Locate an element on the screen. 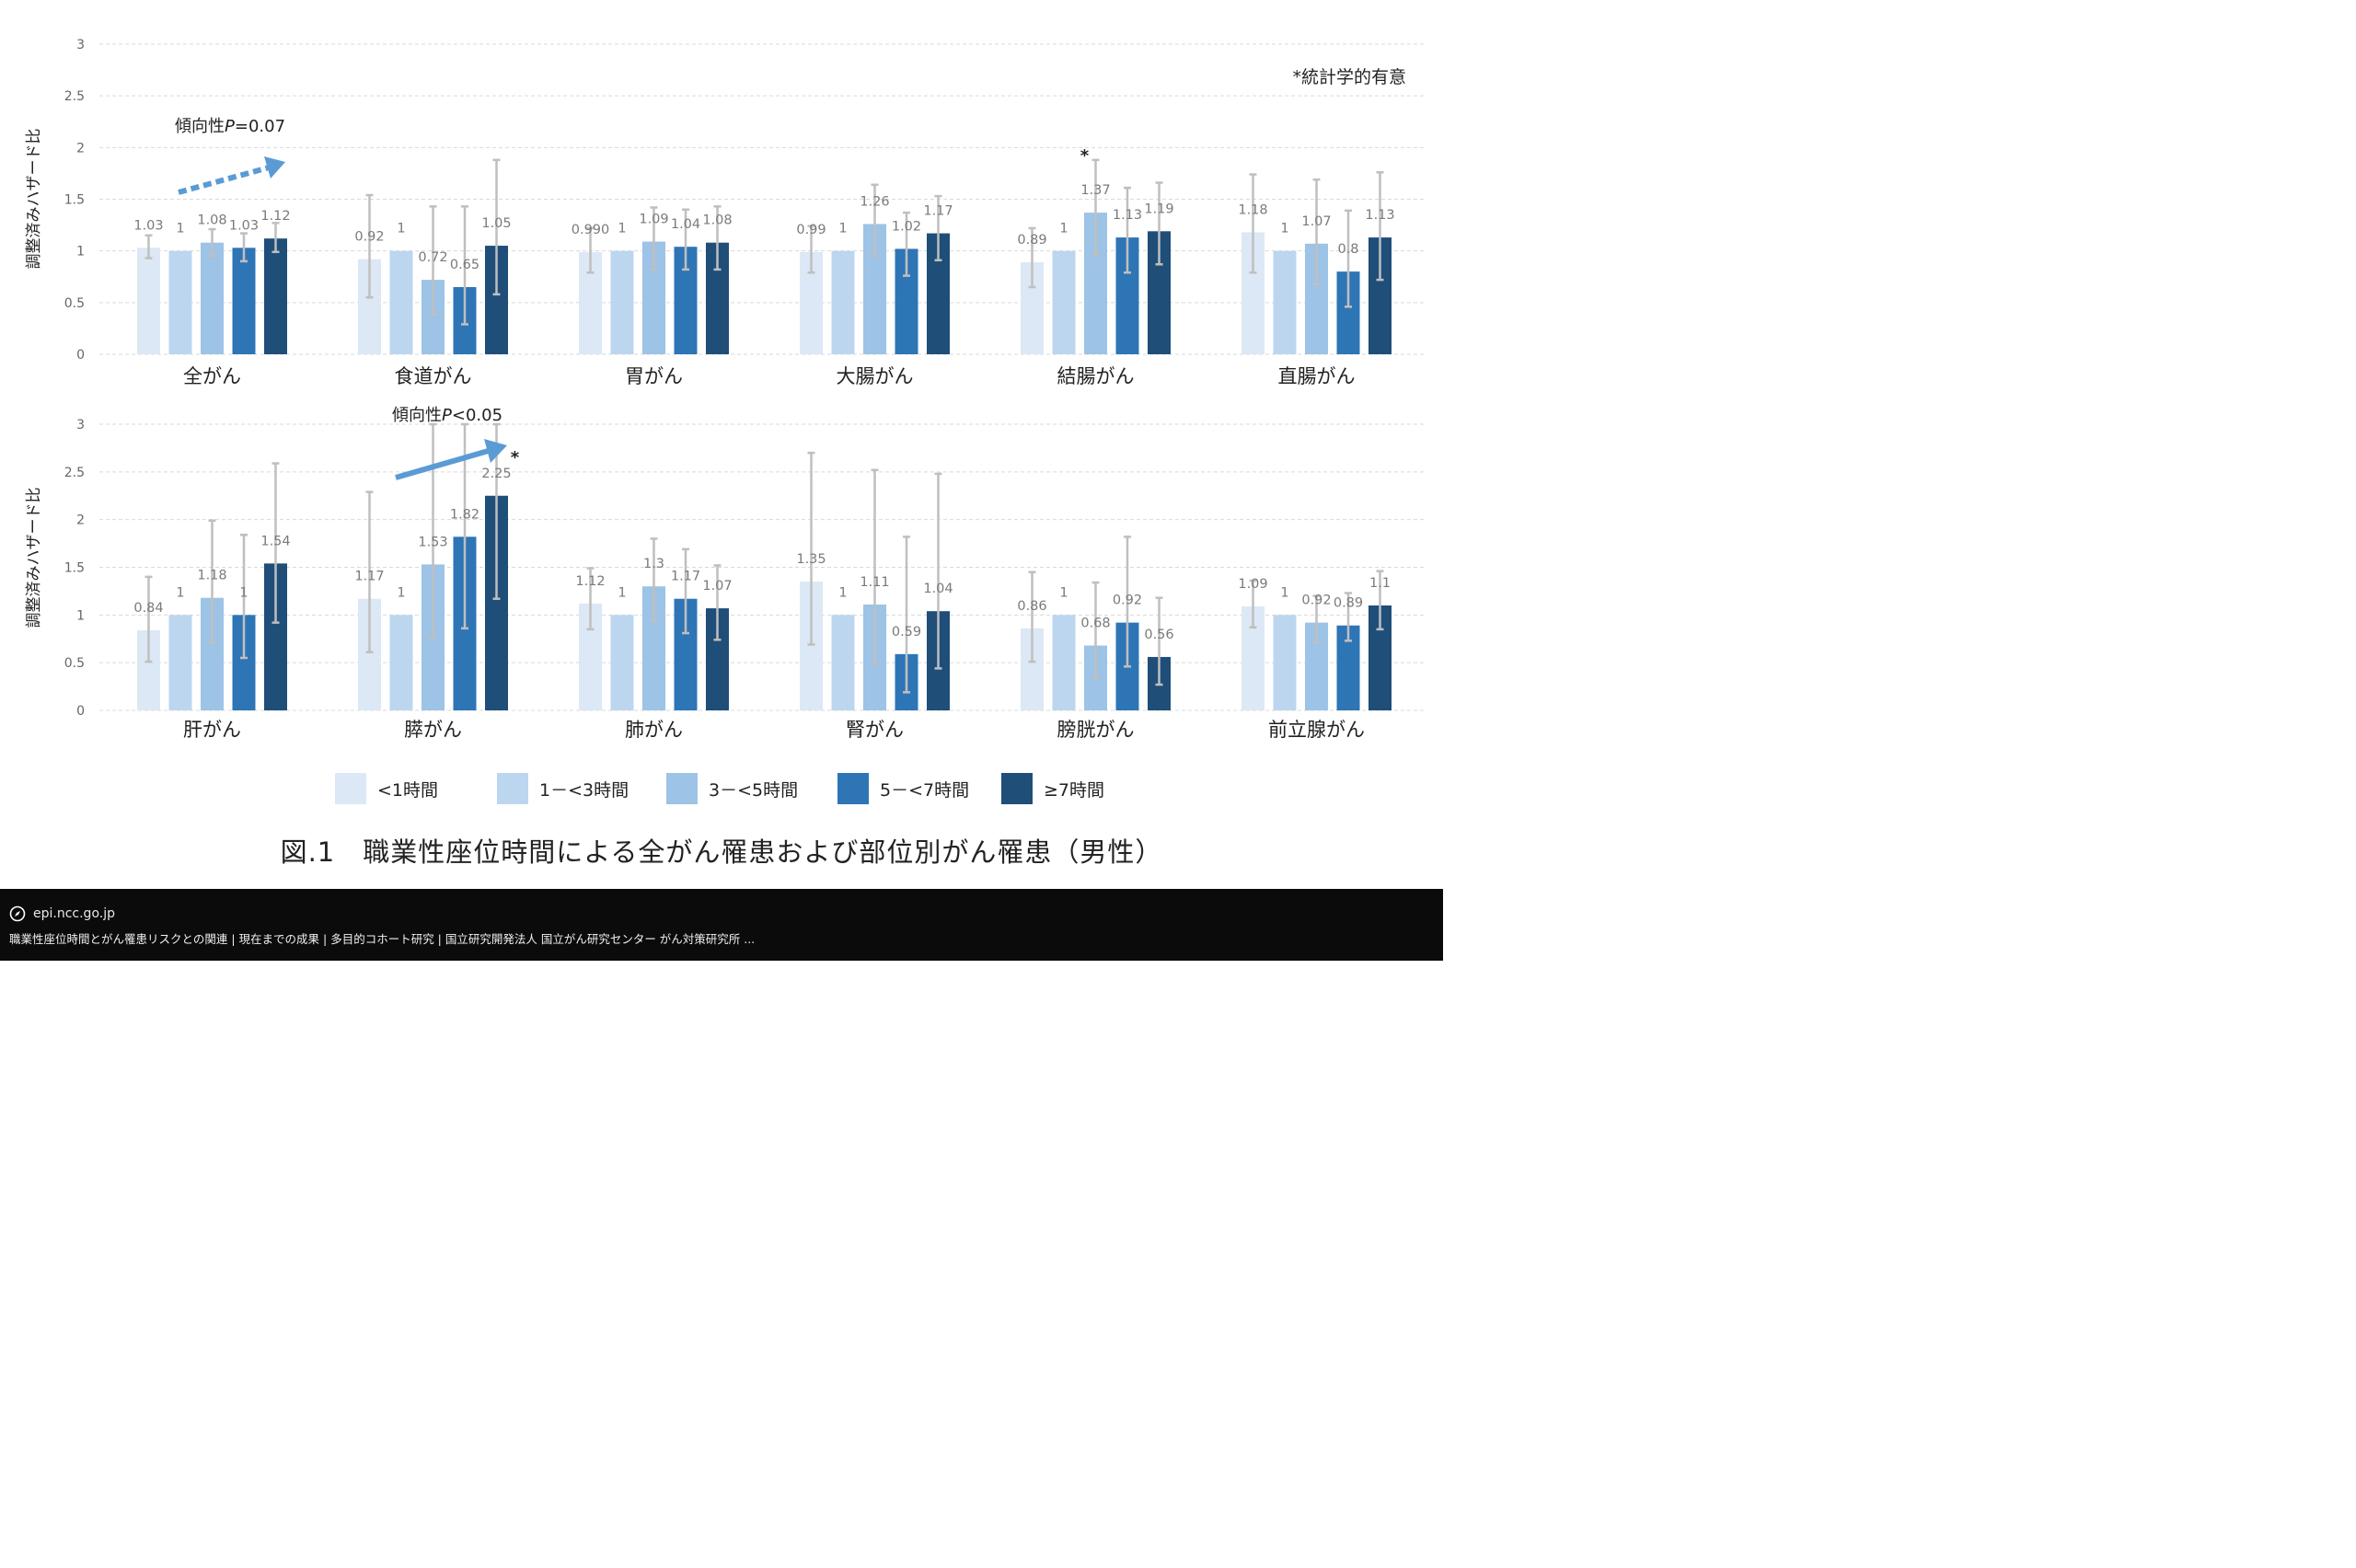  panel-2-data-label: 1.11 is located at coordinates (874, 582).